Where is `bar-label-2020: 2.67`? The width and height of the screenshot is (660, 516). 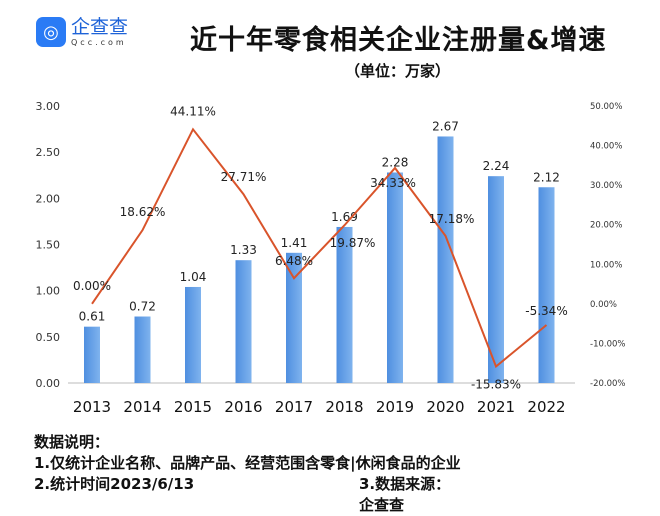
bar-label-2020: 2.67 is located at coordinates (445, 126).